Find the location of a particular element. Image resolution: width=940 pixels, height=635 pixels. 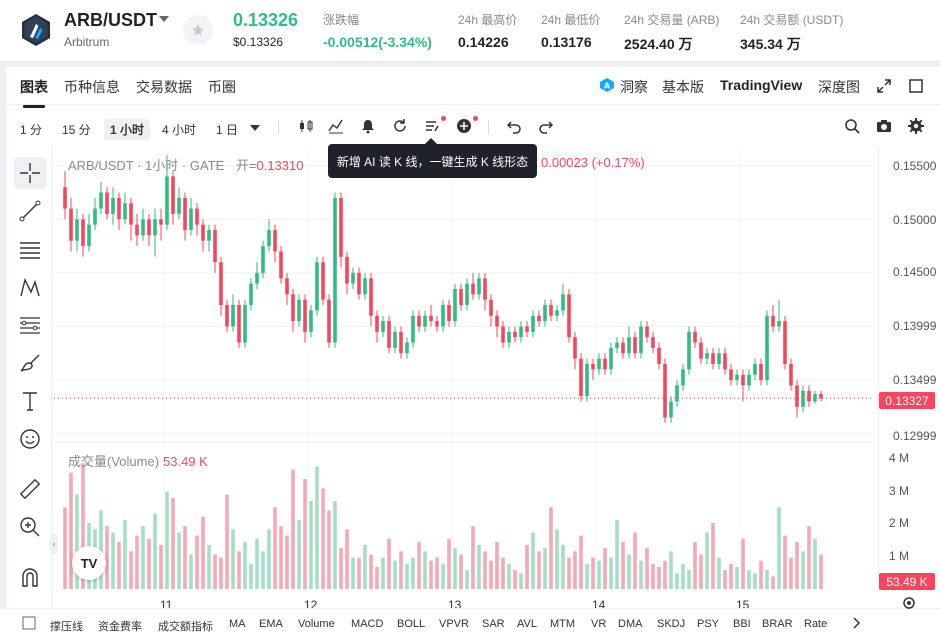

zoom-tool is located at coordinates (30, 527).